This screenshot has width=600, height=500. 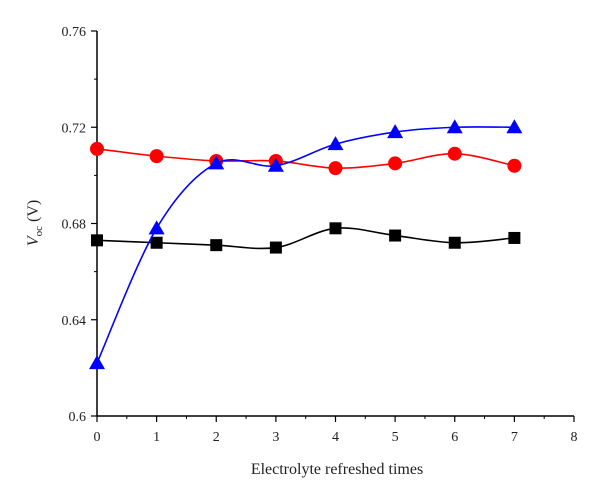 What do you see at coordinates (74, 321) in the screenshot?
I see `y-tick-label: 0.64` at bounding box center [74, 321].